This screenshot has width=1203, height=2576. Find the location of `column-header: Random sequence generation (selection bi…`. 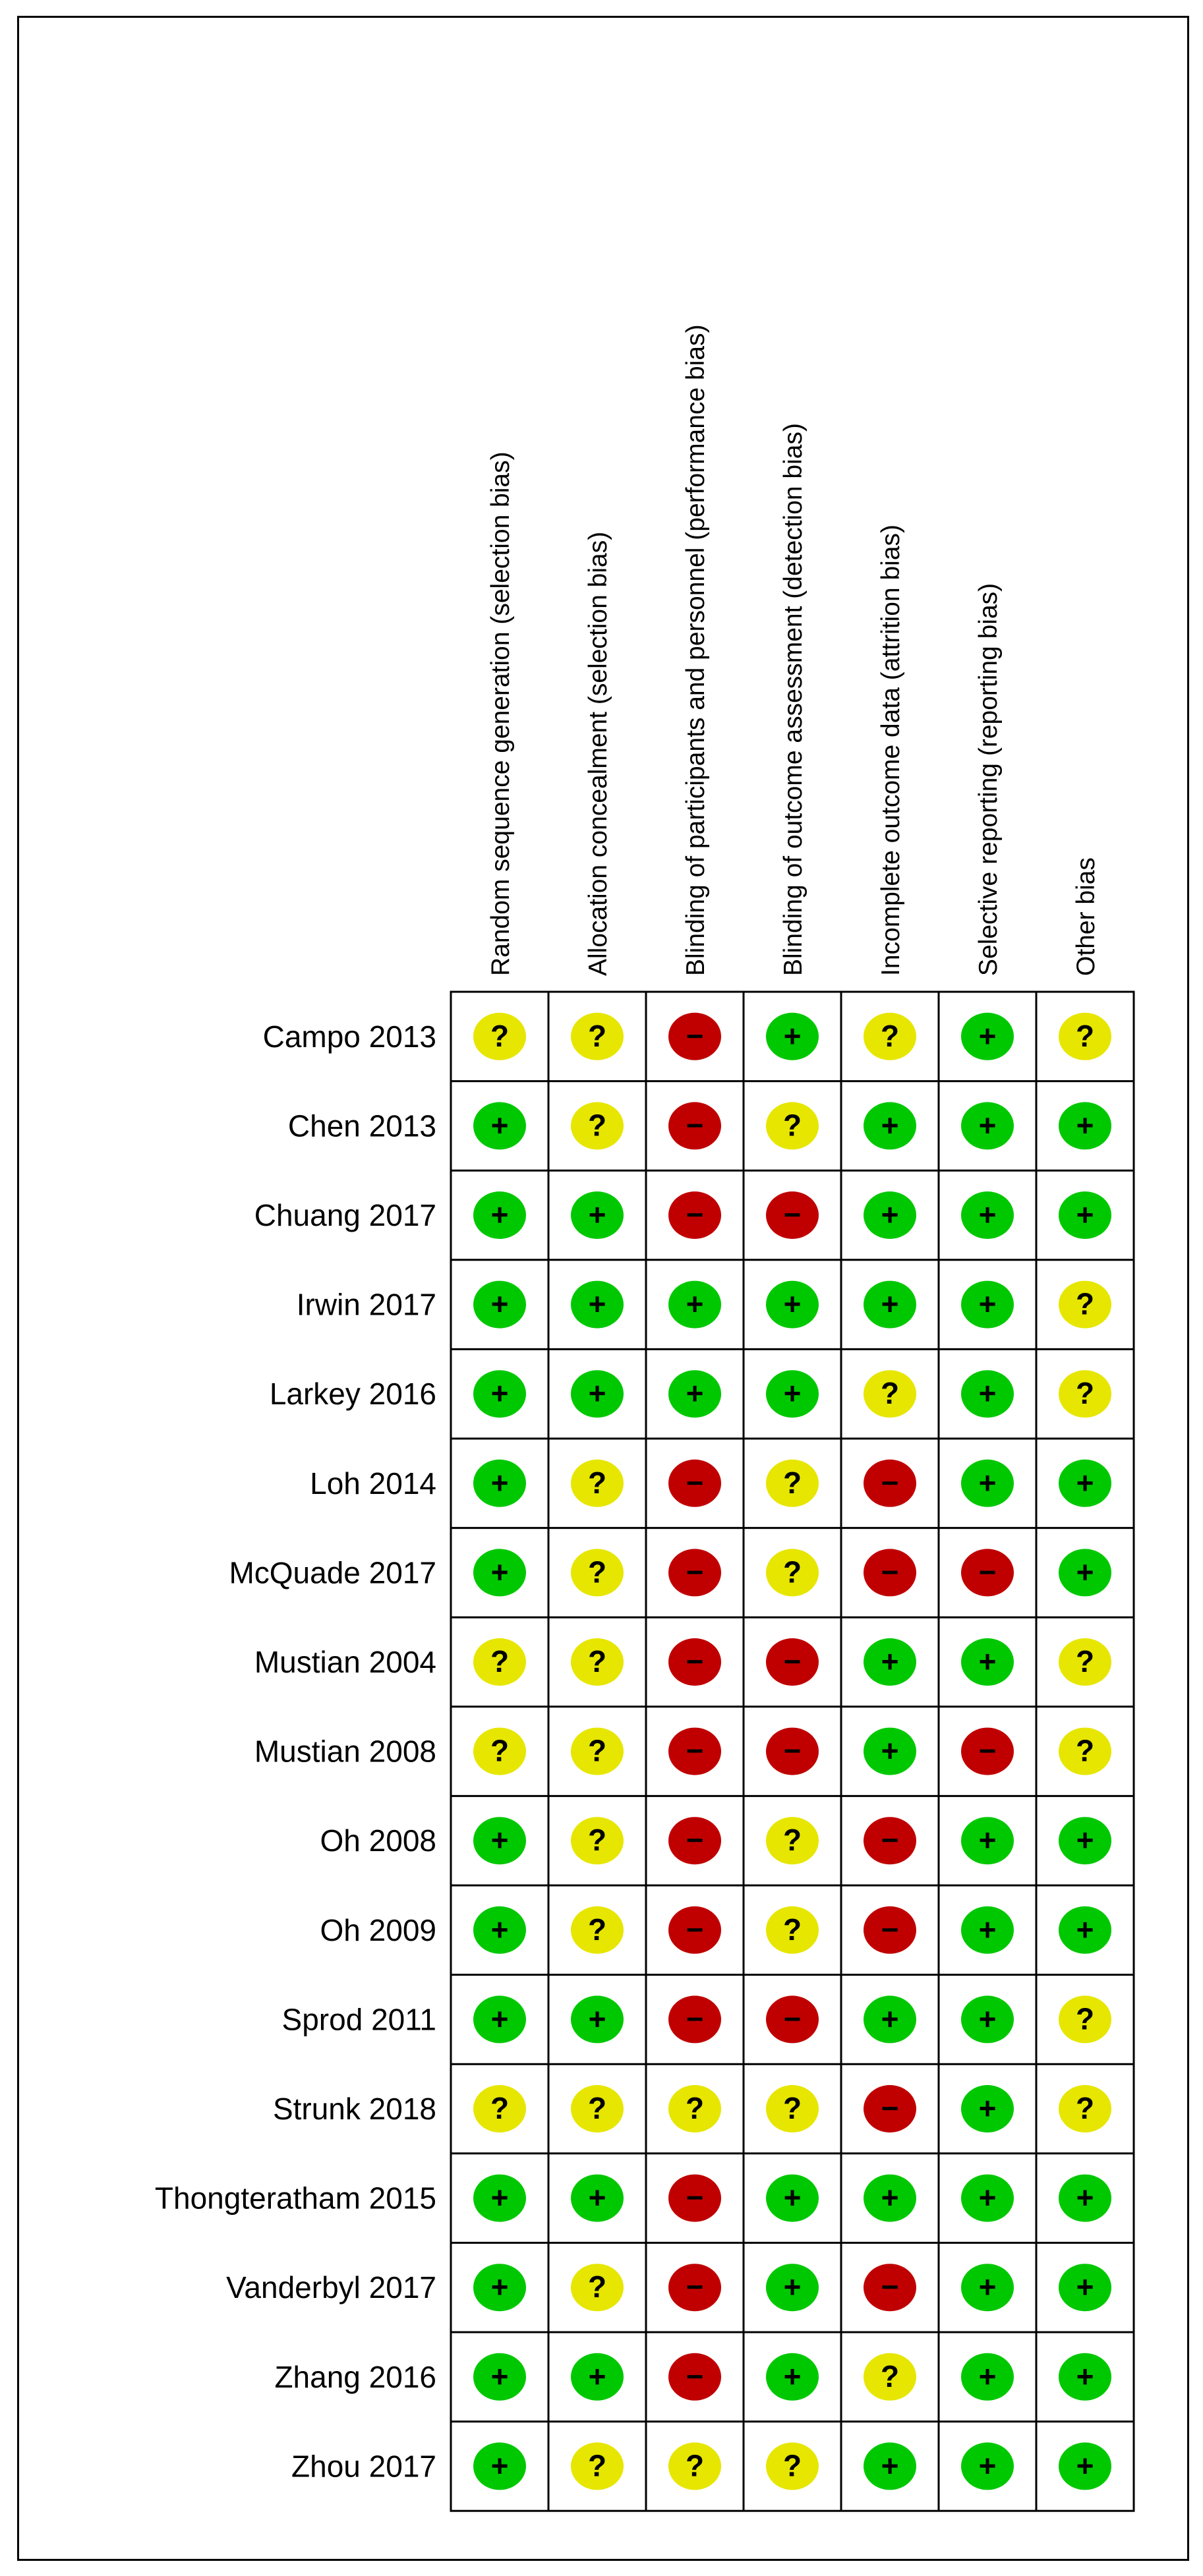

column-header: Random sequence generation (selection bi… is located at coordinates (501, 714).